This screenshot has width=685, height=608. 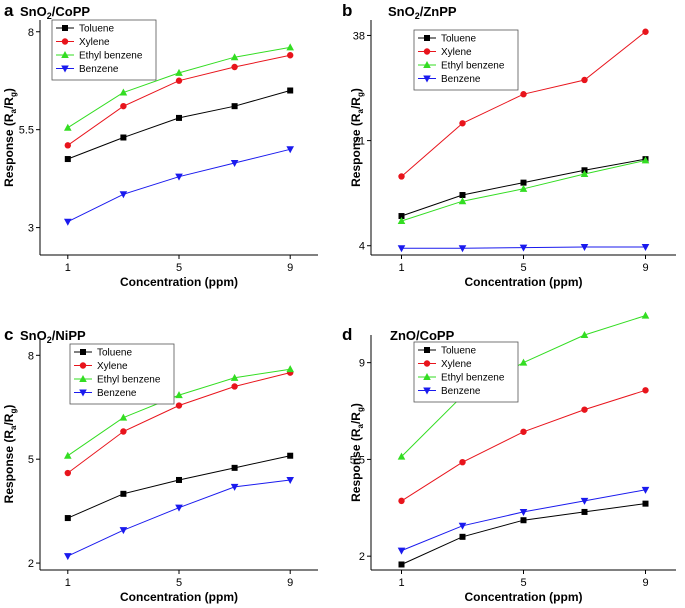 What do you see at coordinates (31, 356) in the screenshot?
I see `y-tick-label: 8` at bounding box center [31, 356].